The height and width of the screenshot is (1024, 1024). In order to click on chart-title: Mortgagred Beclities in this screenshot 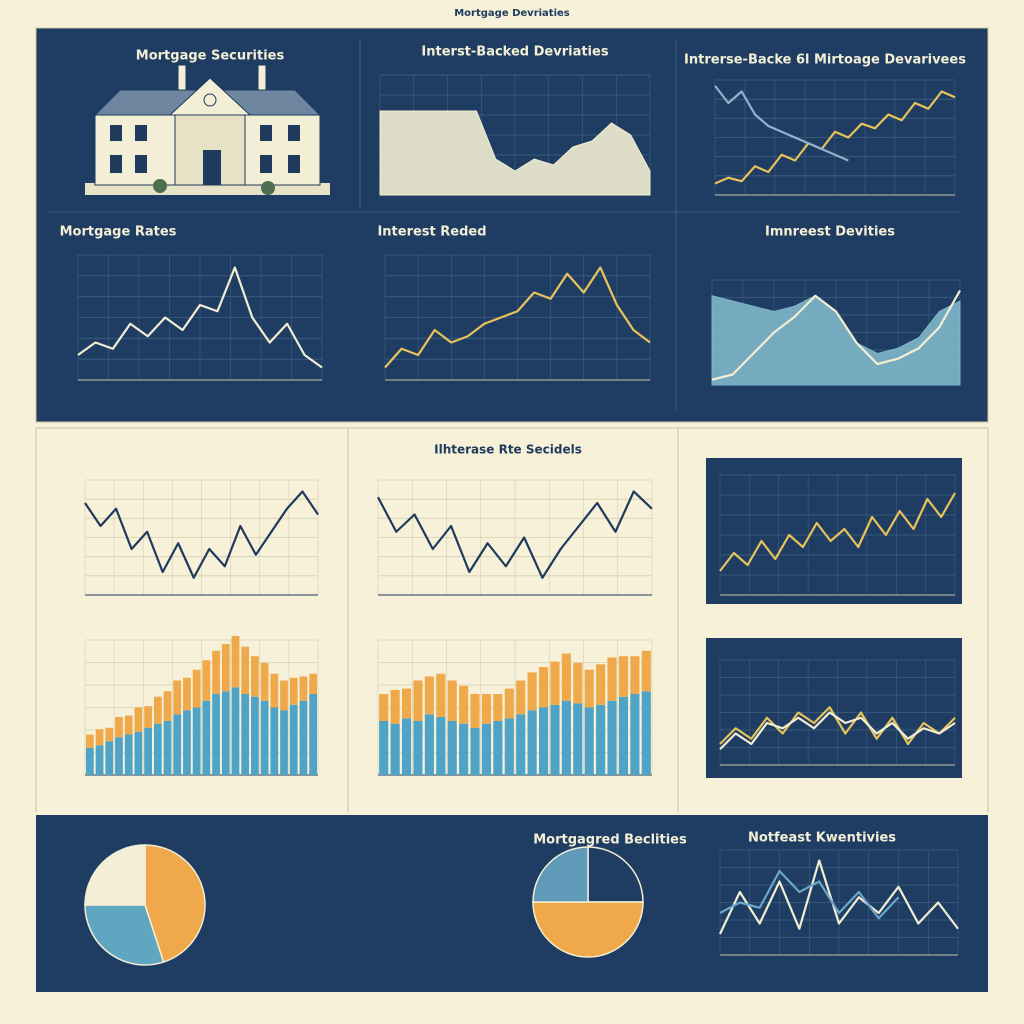, I will do `click(610, 840)`.